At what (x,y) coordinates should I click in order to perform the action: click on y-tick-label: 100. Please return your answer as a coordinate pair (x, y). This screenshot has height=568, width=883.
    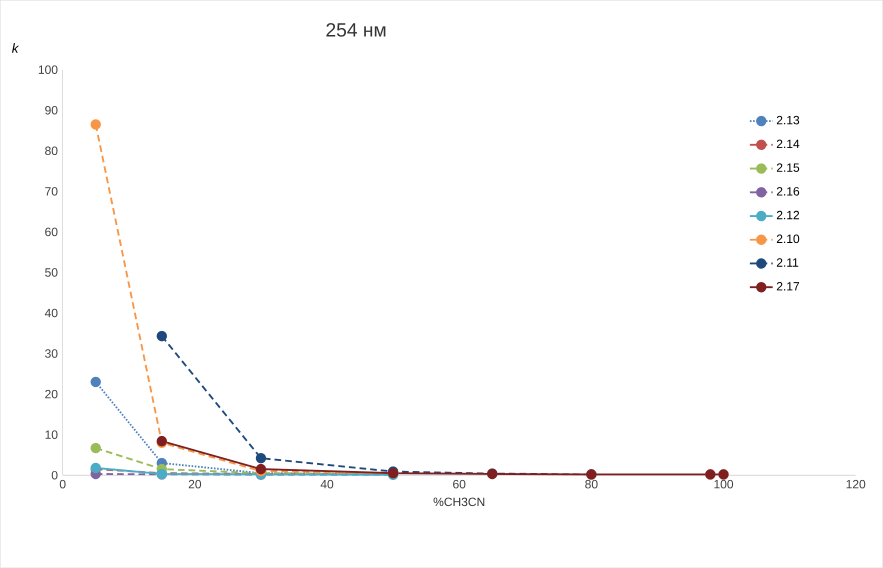
    Looking at the image, I should click on (48, 69).